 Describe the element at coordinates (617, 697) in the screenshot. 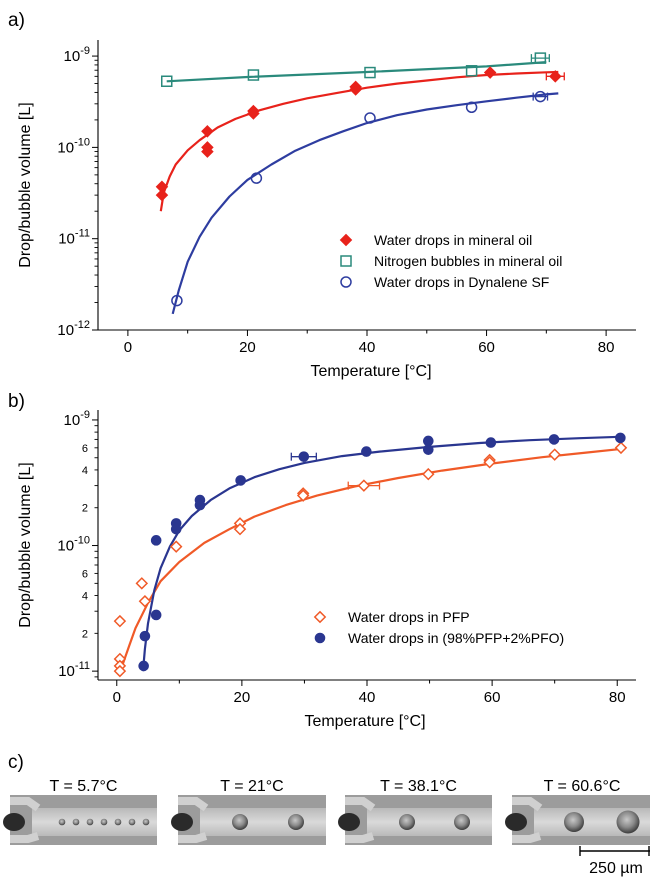

I see `x-tick-label: 80` at that location.